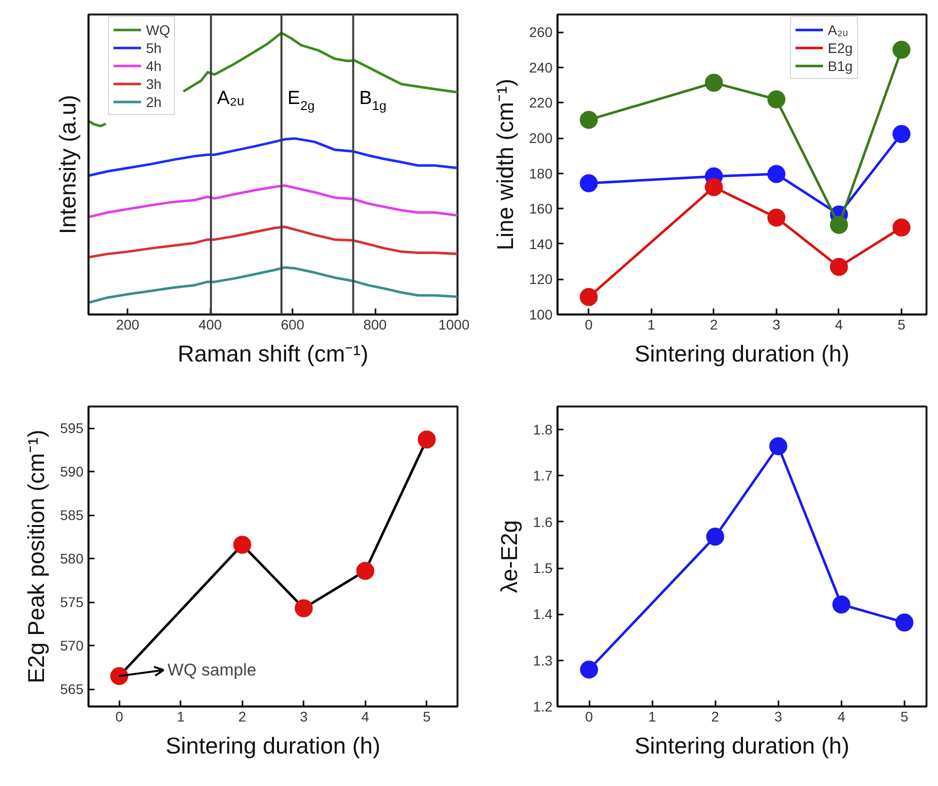 The width and height of the screenshot is (938, 786). Describe the element at coordinates (36, 557) in the screenshot. I see `y-axis-title: E2g Peak position (cm⁻¹)` at that location.